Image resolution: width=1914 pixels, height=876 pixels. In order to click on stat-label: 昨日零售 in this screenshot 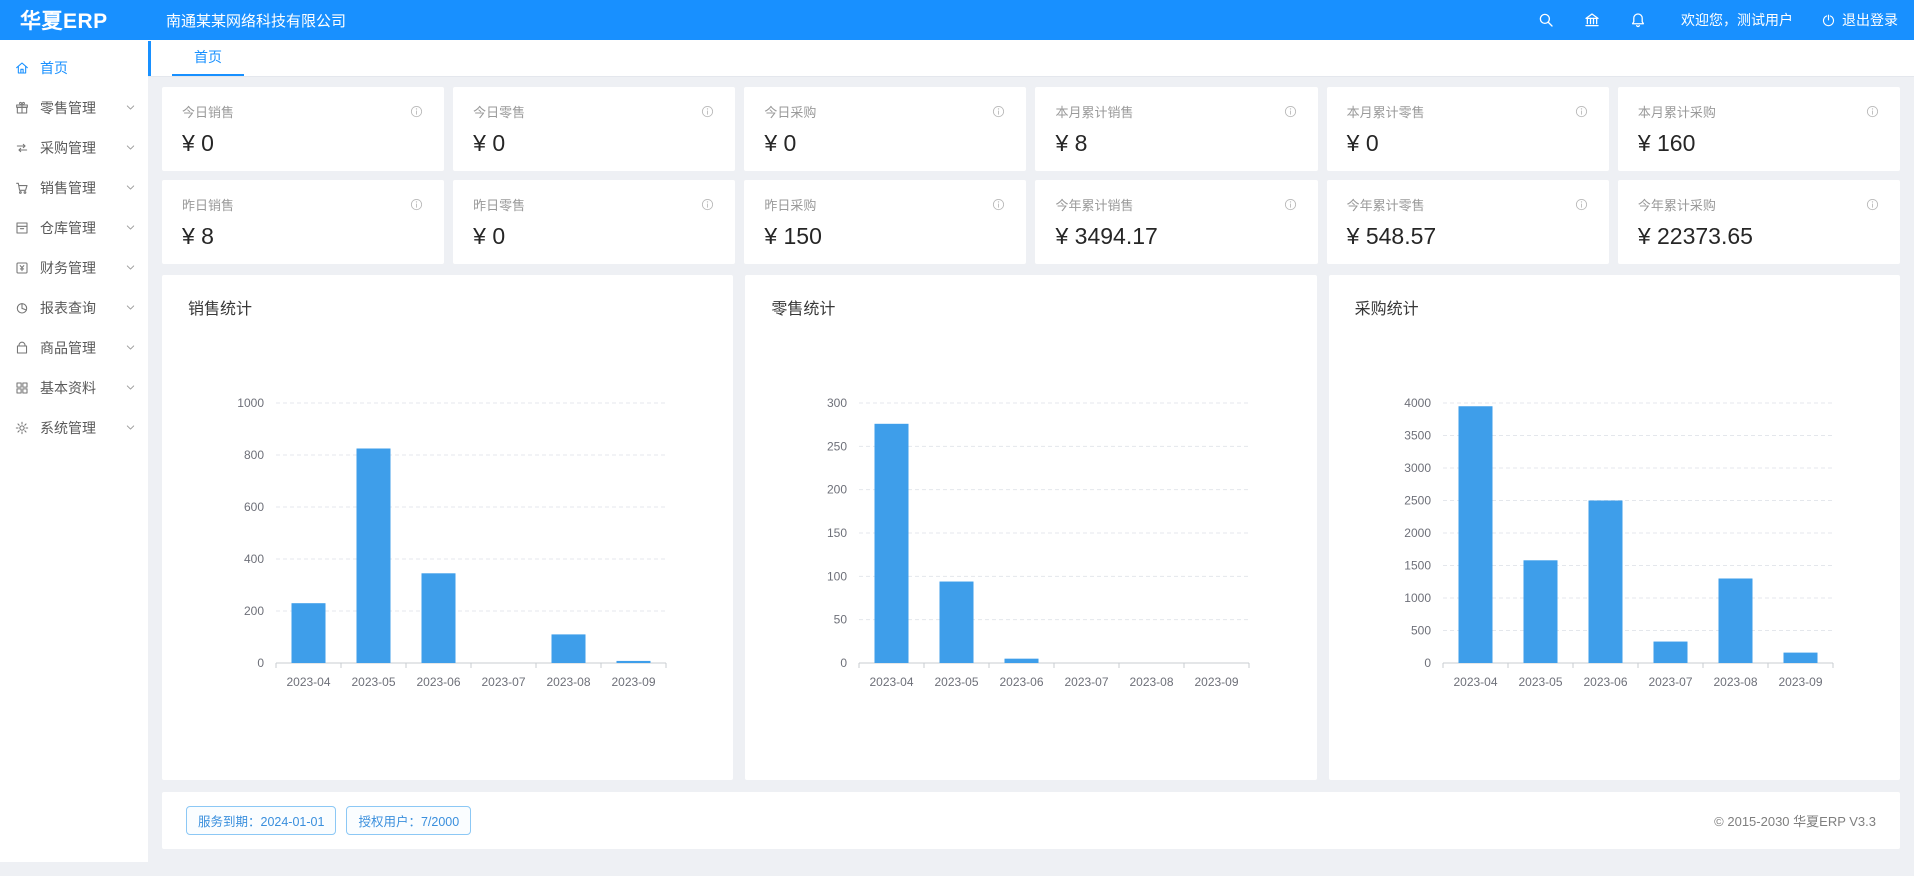, I will do `click(499, 205)`.